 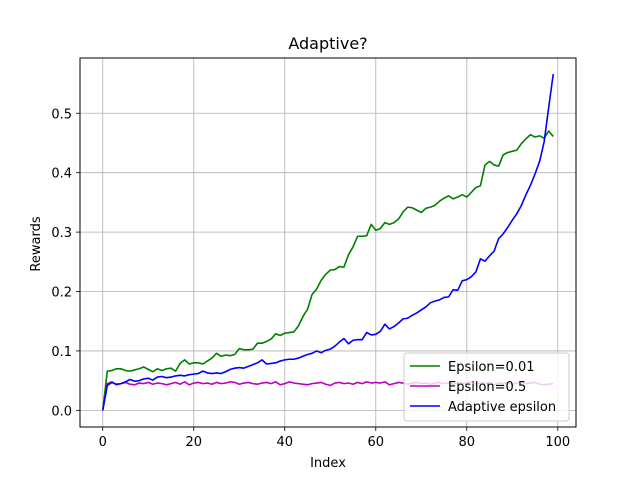 I want to click on legend-label: Epsilon=0.01, so click(x=491, y=367).